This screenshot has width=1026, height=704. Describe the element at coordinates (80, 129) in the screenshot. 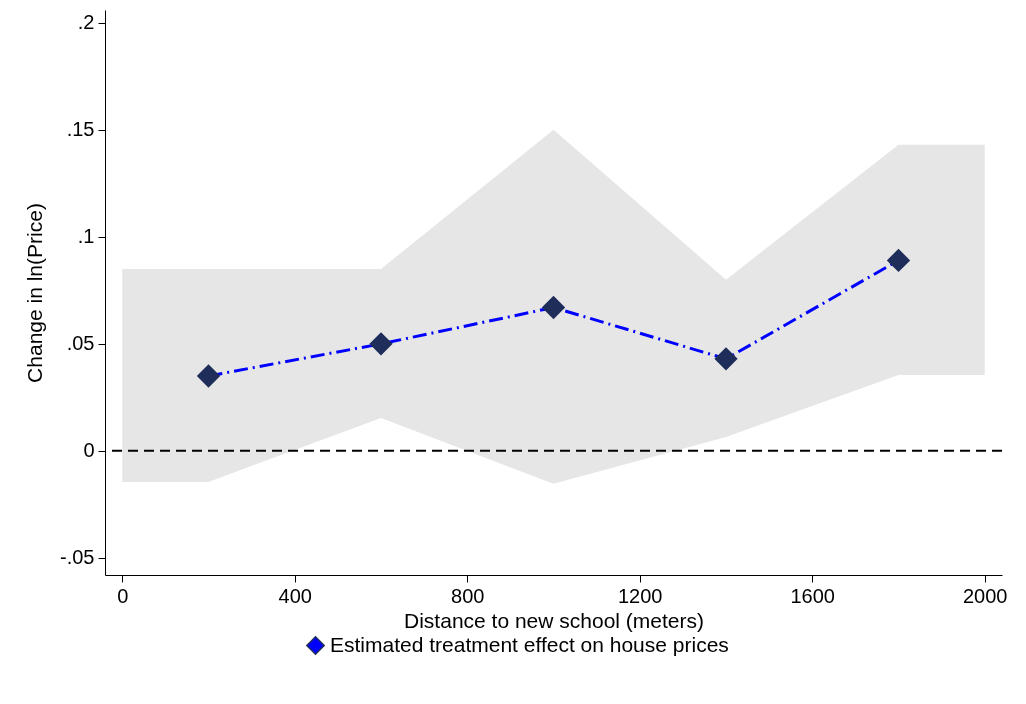

I see `y-tick-label: .15` at that location.